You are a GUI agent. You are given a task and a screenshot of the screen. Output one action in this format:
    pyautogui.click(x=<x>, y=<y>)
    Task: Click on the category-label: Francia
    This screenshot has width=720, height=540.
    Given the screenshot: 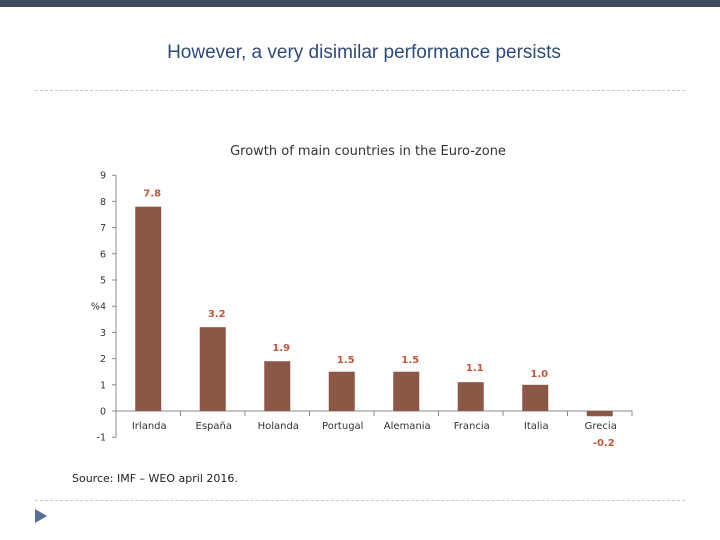 What is the action you would take?
    pyautogui.click(x=472, y=426)
    